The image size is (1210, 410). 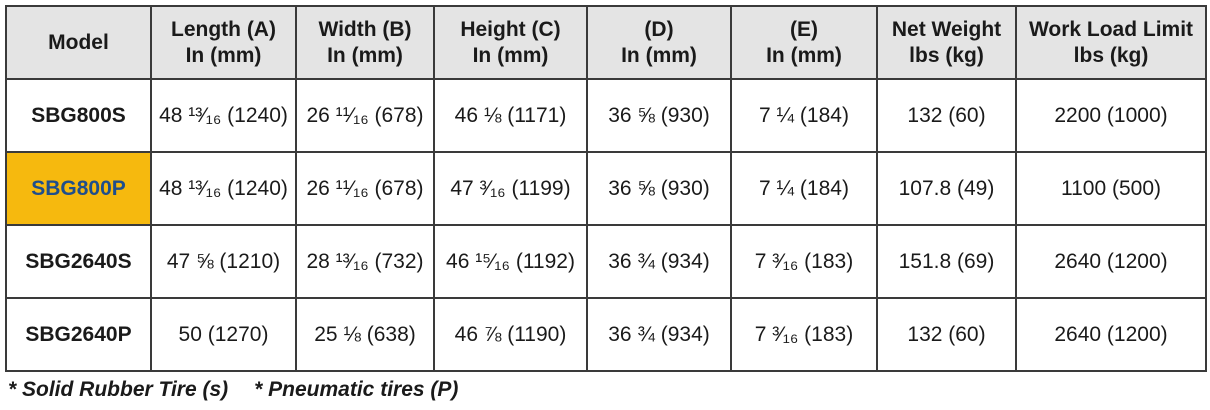 What do you see at coordinates (804, 29) in the screenshot?
I see `header-text: (E)` at bounding box center [804, 29].